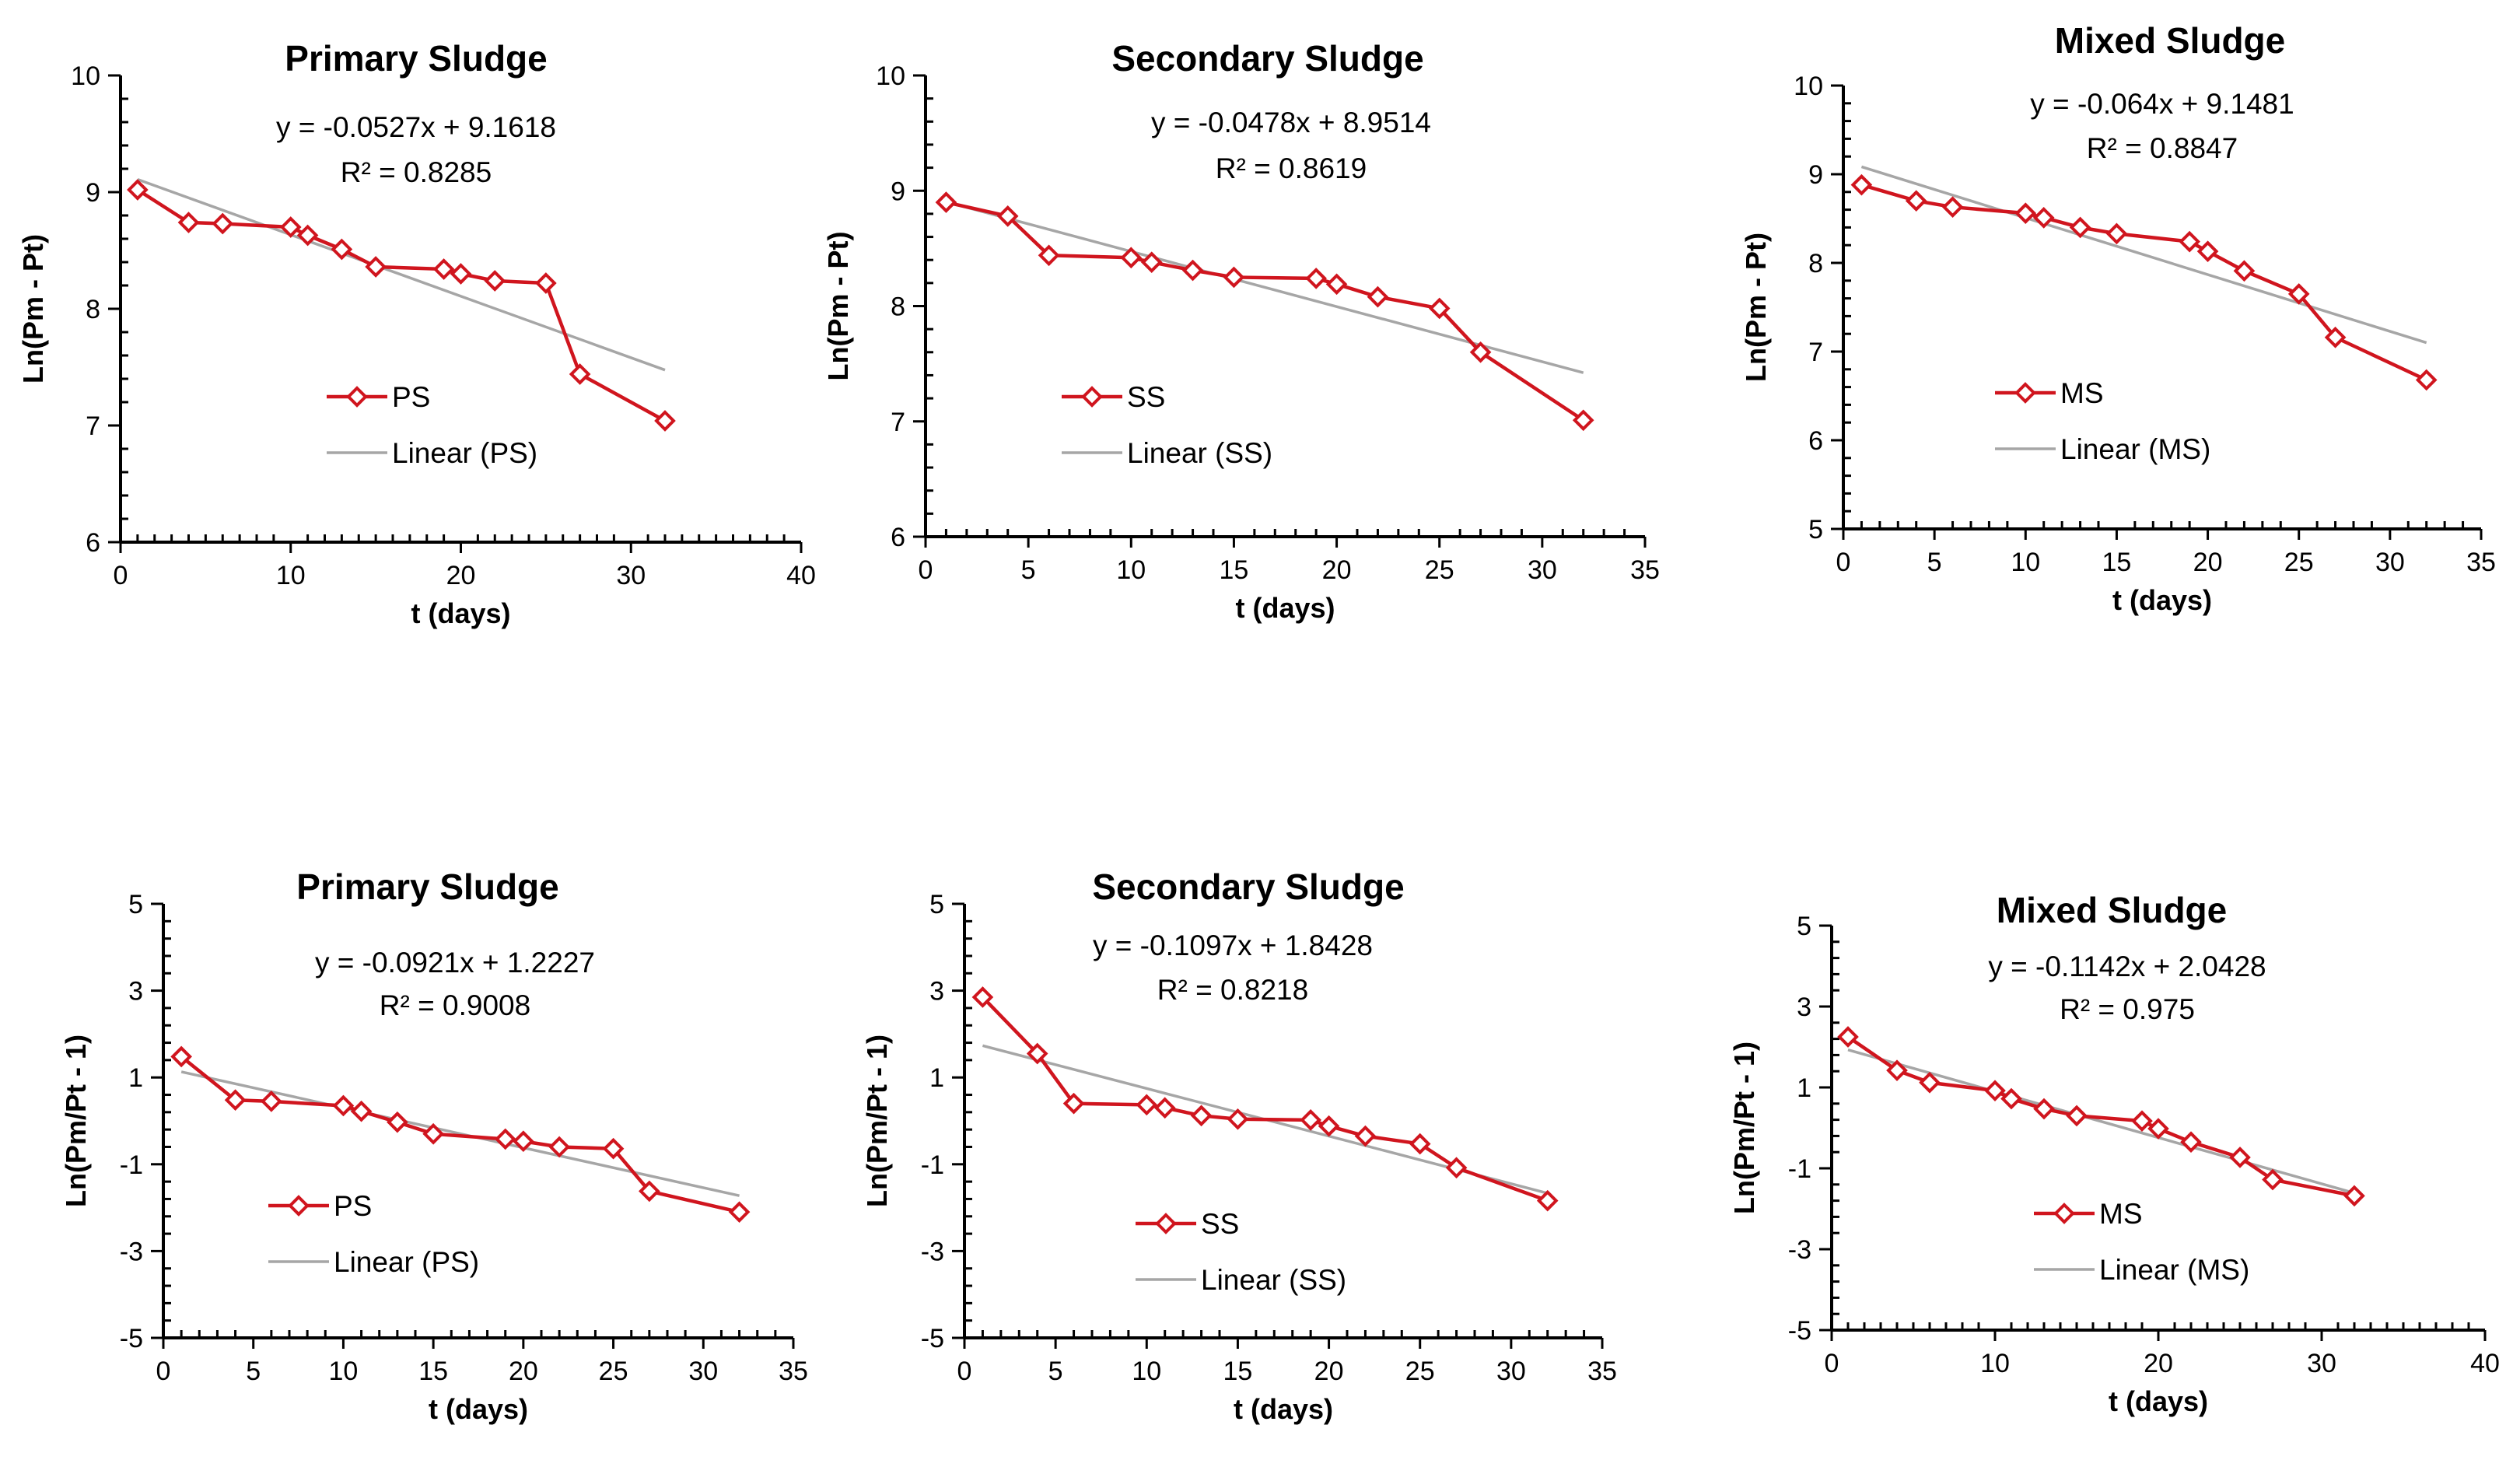 The height and width of the screenshot is (1481, 2520). What do you see at coordinates (1934, 562) in the screenshot?
I see `x-tick-label: 5` at bounding box center [1934, 562].